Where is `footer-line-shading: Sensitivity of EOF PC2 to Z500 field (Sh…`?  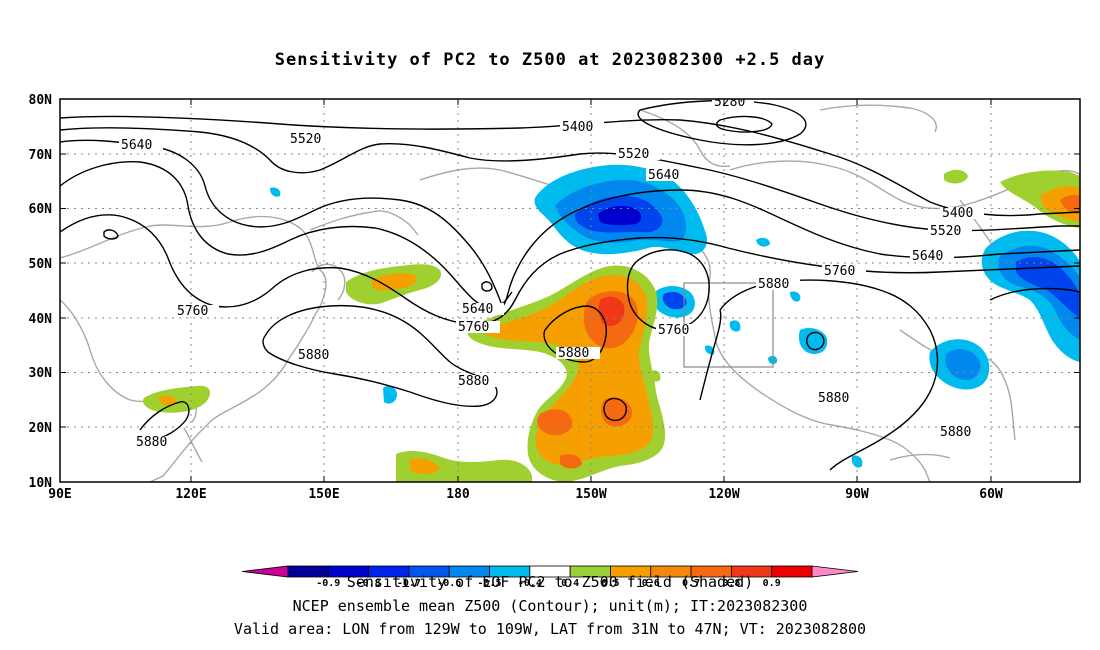
footer-line-shading: Sensitivity of EOF PC2 to Z500 field (Sh… is located at coordinates (550, 582).